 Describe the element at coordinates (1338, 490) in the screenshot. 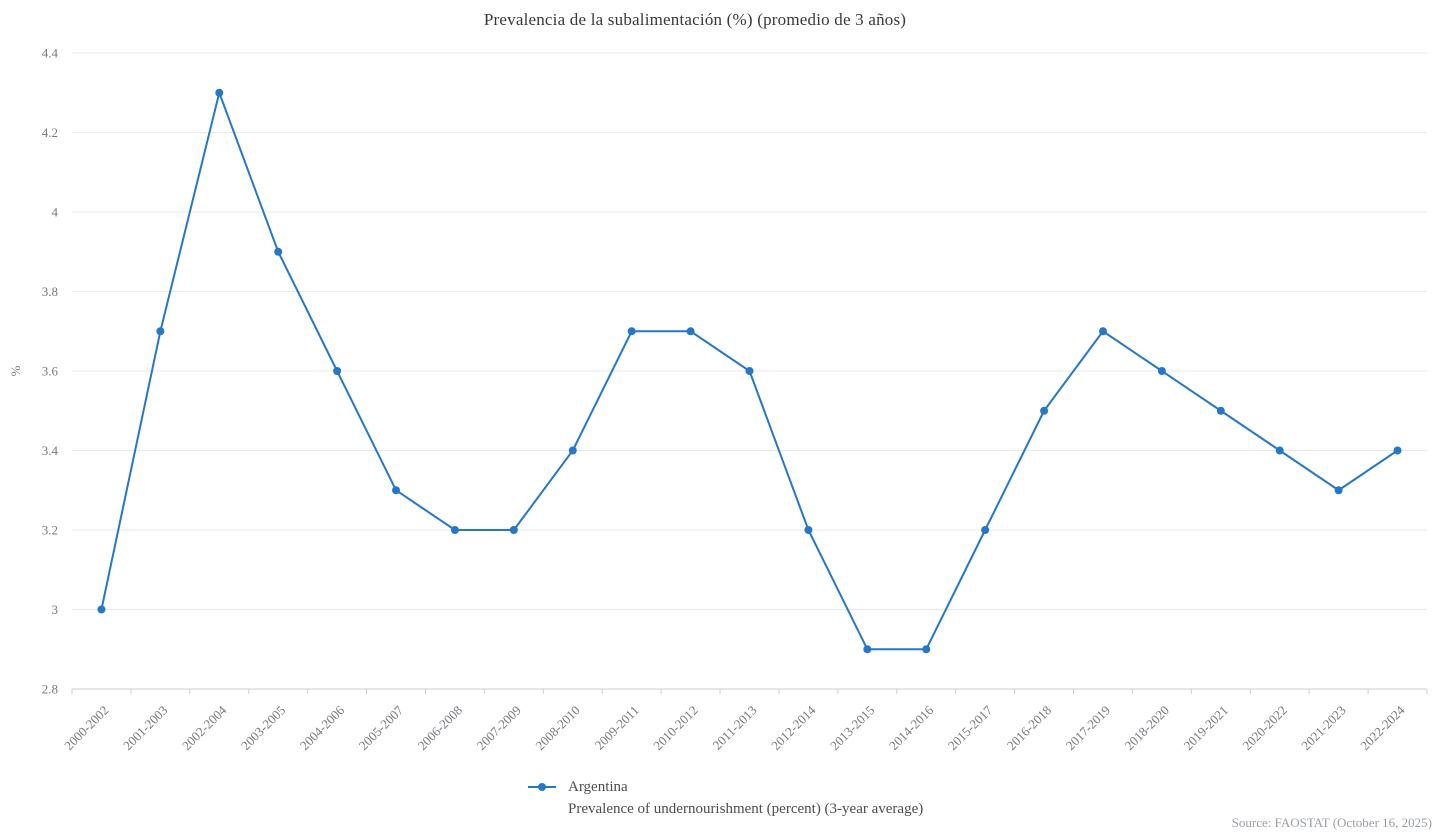

I see `data-point-2021-2023` at that location.